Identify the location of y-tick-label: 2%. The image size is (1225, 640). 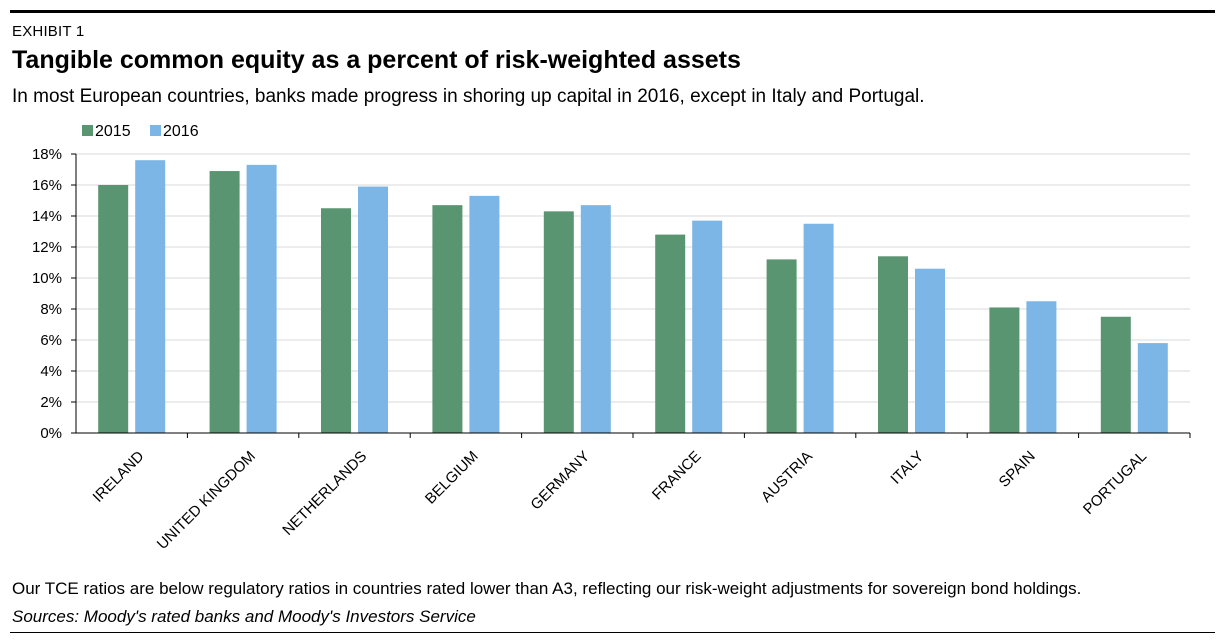
(51, 402).